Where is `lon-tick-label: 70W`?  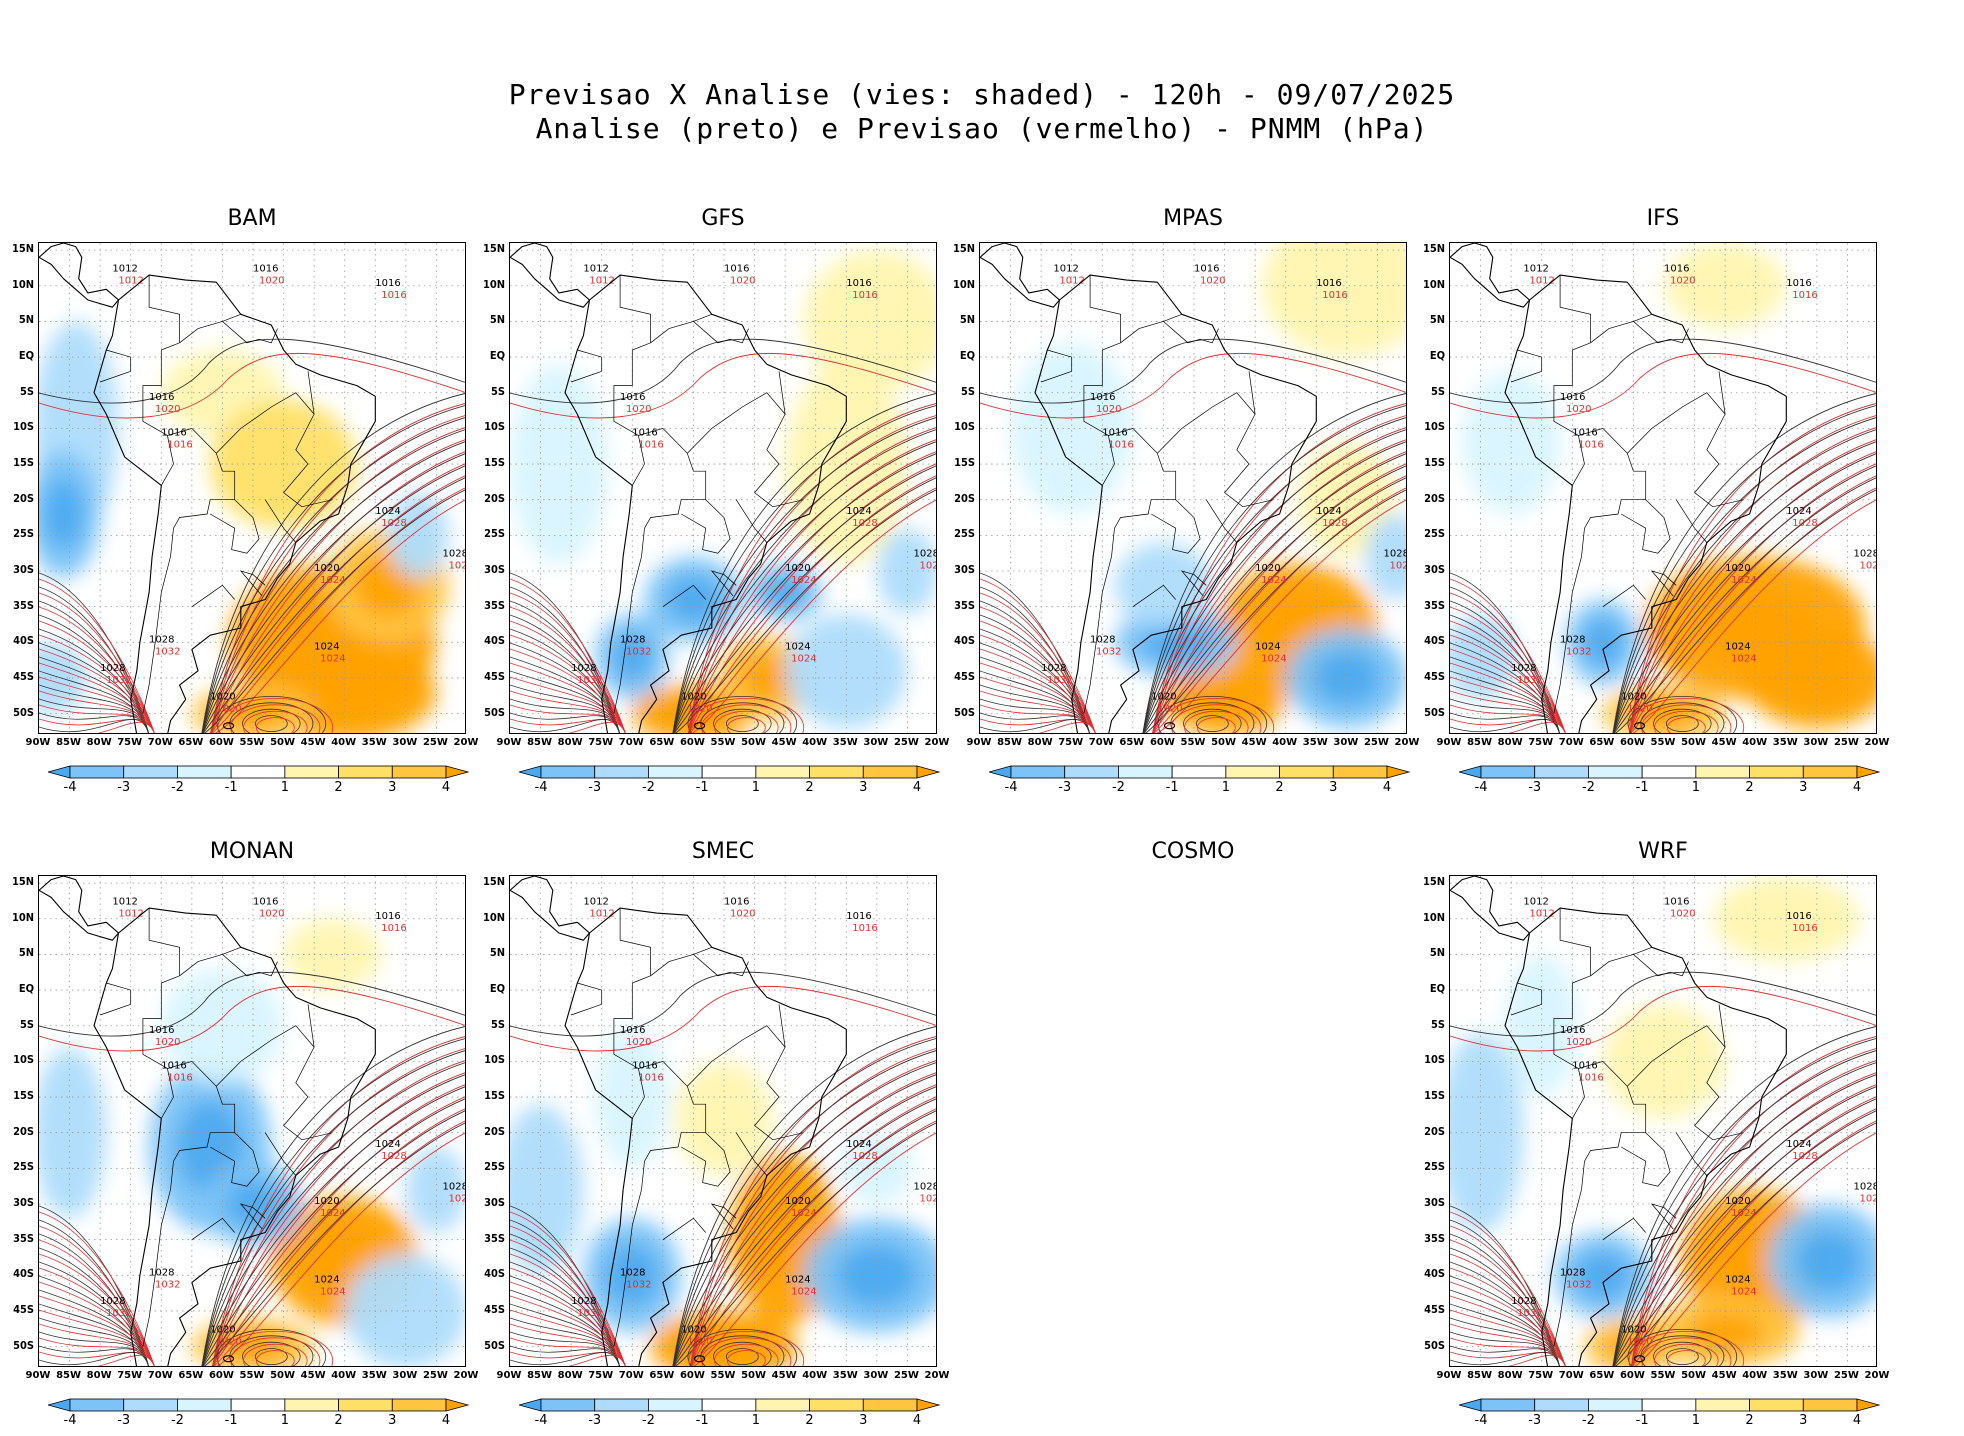 lon-tick-label: 70W is located at coordinates (1571, 742).